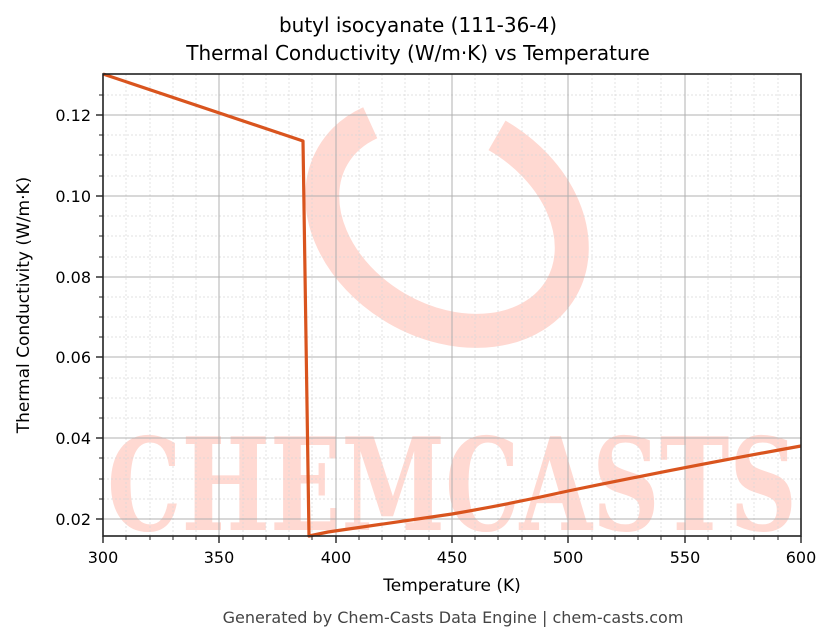  What do you see at coordinates (452, 586) in the screenshot?
I see `x-axis-label: Temperature (K)` at bounding box center [452, 586].